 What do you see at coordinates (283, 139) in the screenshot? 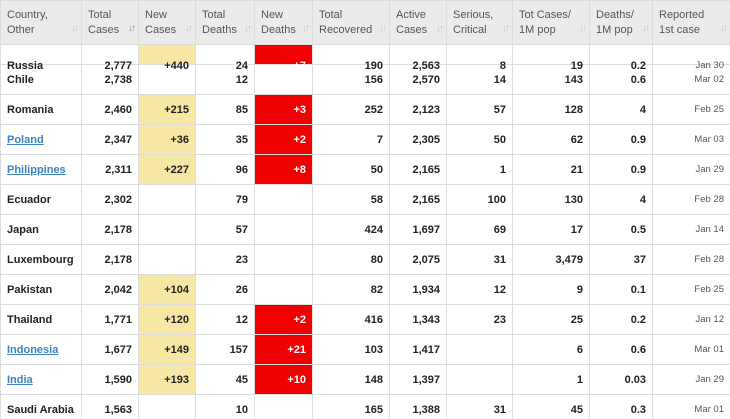
I see `new-deaths-cell: +2` at bounding box center [283, 139].